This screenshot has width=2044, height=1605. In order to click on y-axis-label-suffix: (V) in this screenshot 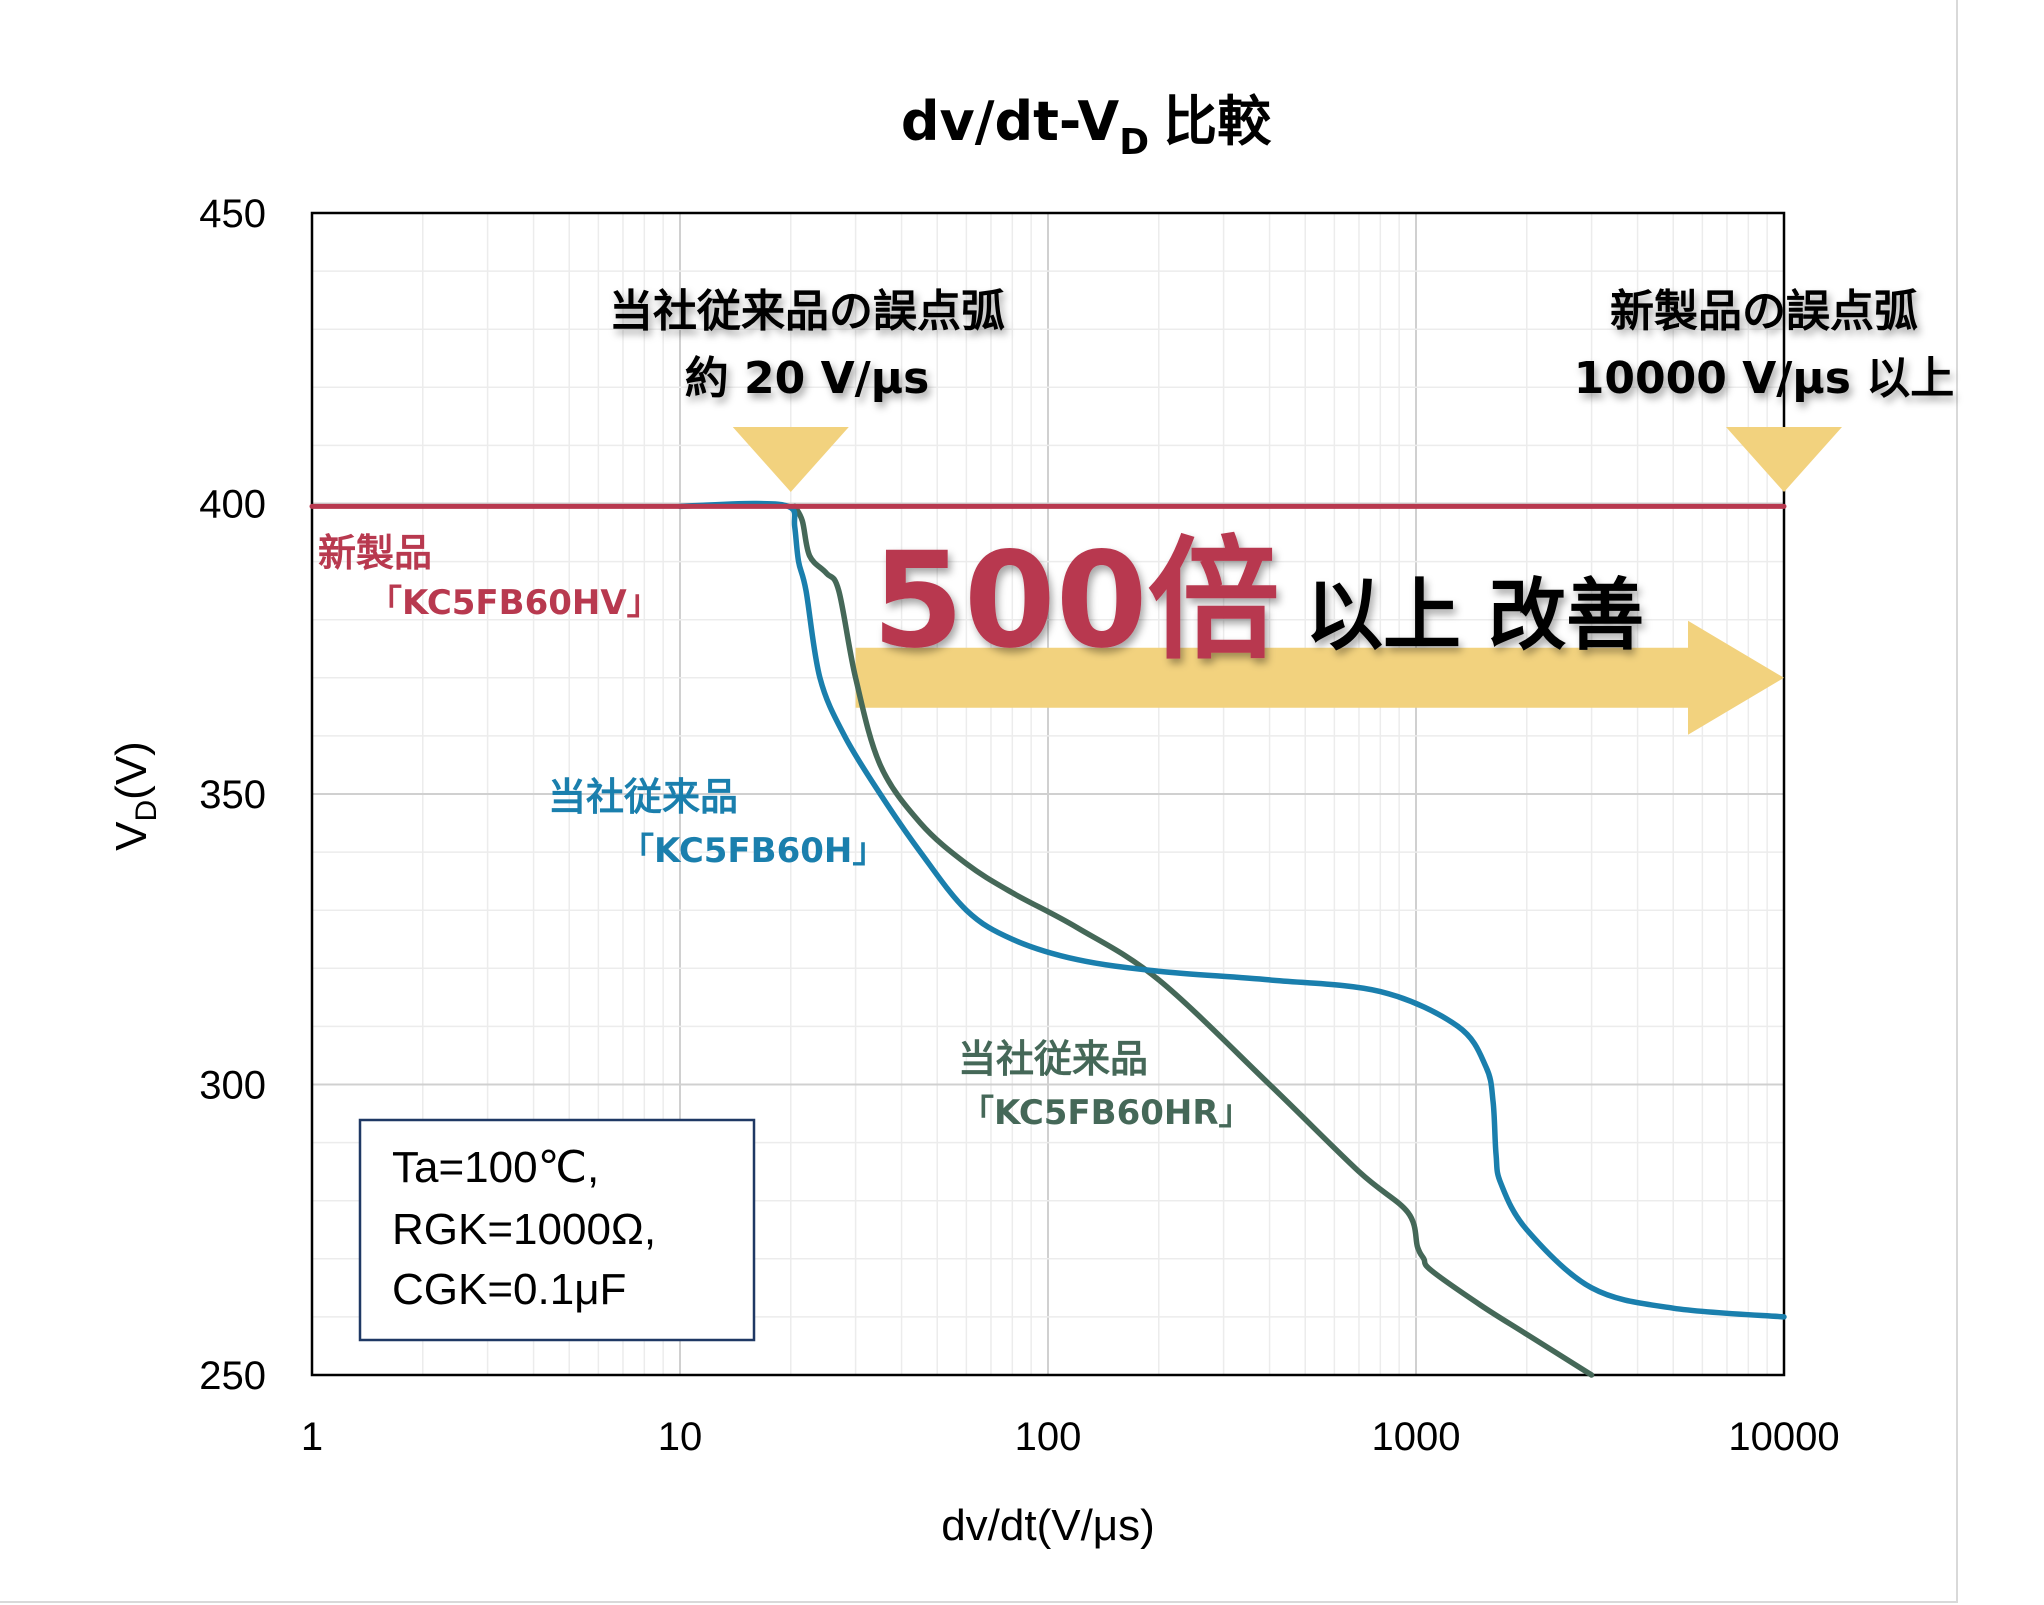, I will do `click(131, 770)`.